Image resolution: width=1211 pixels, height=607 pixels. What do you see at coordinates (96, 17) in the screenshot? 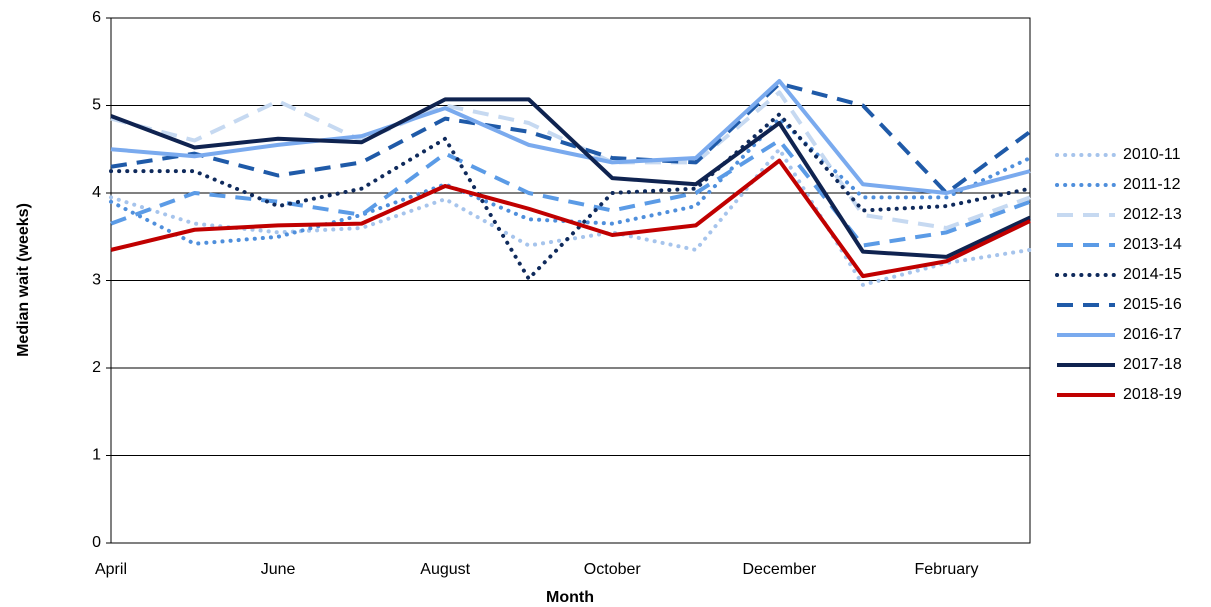
I see `y-tick-label: 6` at bounding box center [96, 17].